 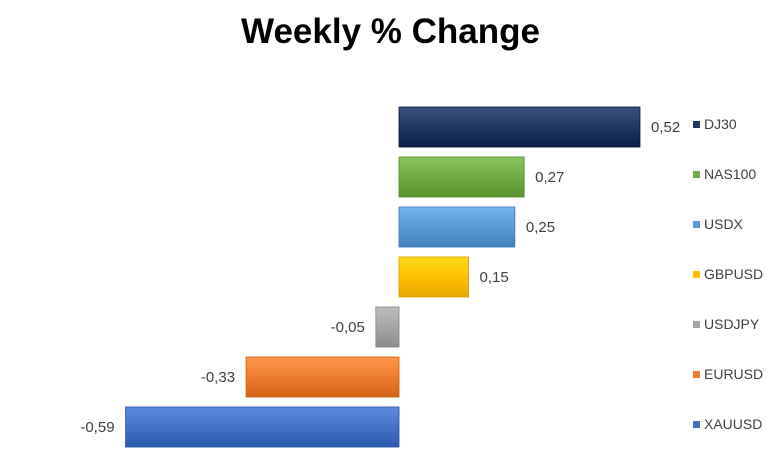 What do you see at coordinates (387, 327) in the screenshot?
I see `bar-usdjpy` at bounding box center [387, 327].